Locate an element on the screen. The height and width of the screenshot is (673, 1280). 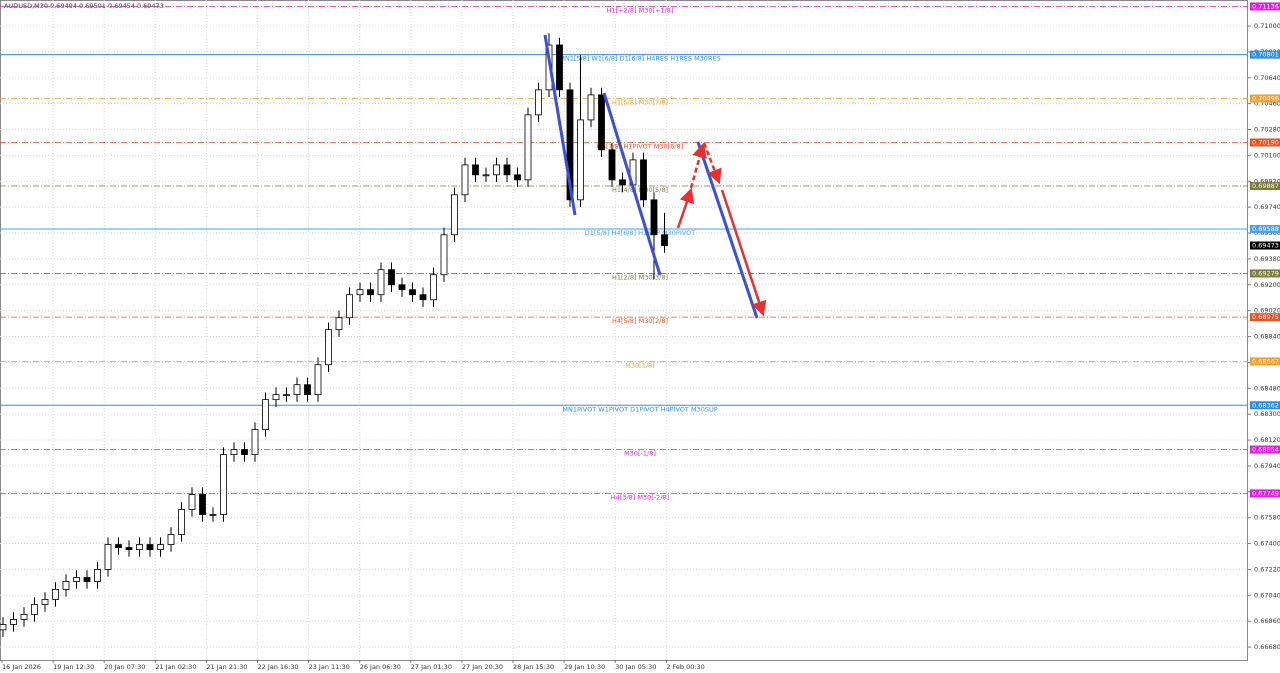
y-tick-label: 0.69020 is located at coordinates (1267, 311).